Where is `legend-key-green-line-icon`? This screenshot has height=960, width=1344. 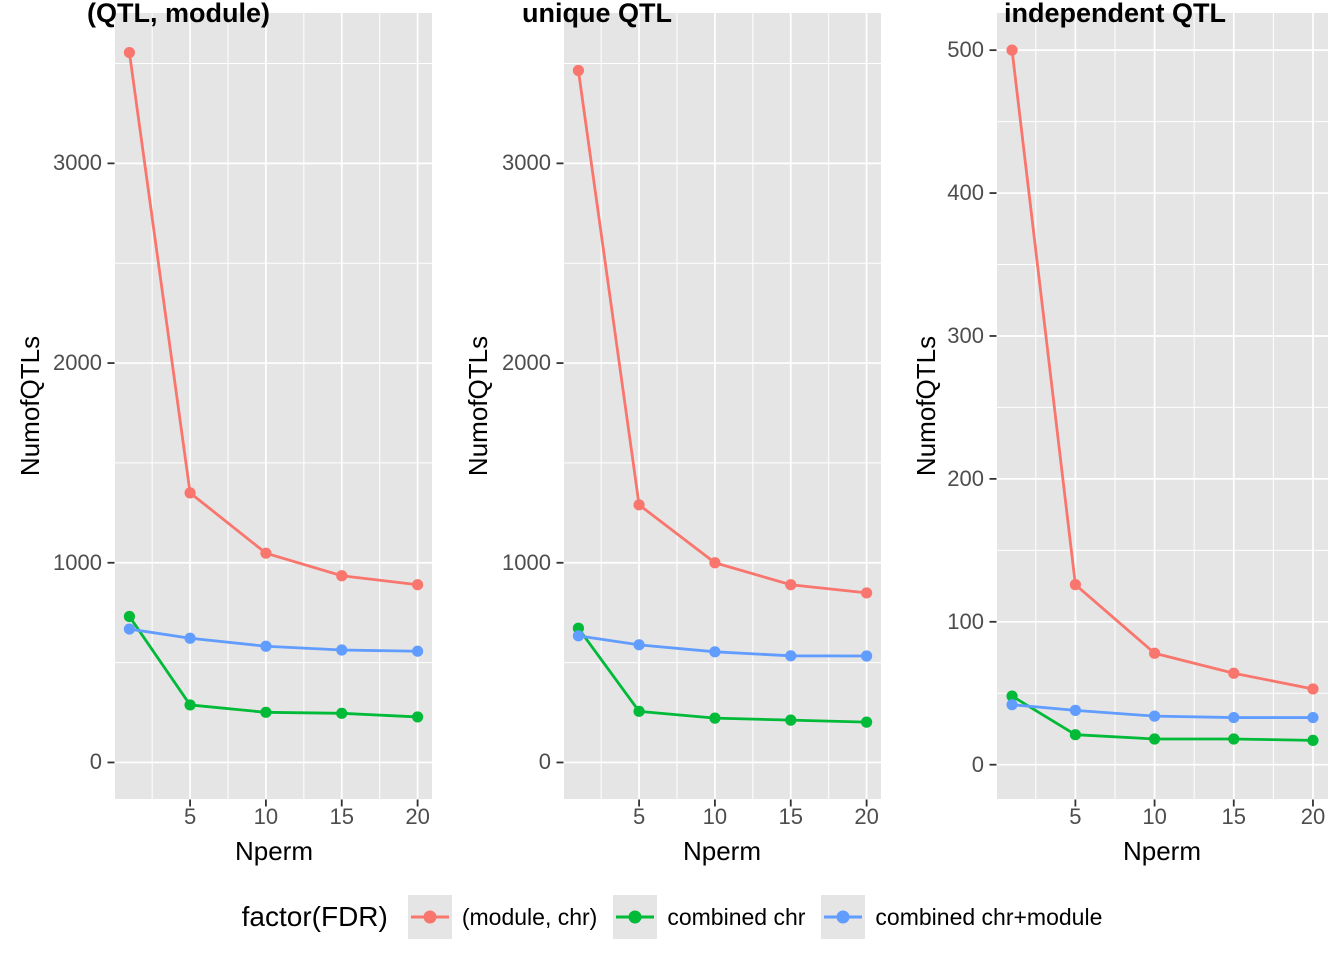 legend-key-green-line-icon is located at coordinates (635, 917).